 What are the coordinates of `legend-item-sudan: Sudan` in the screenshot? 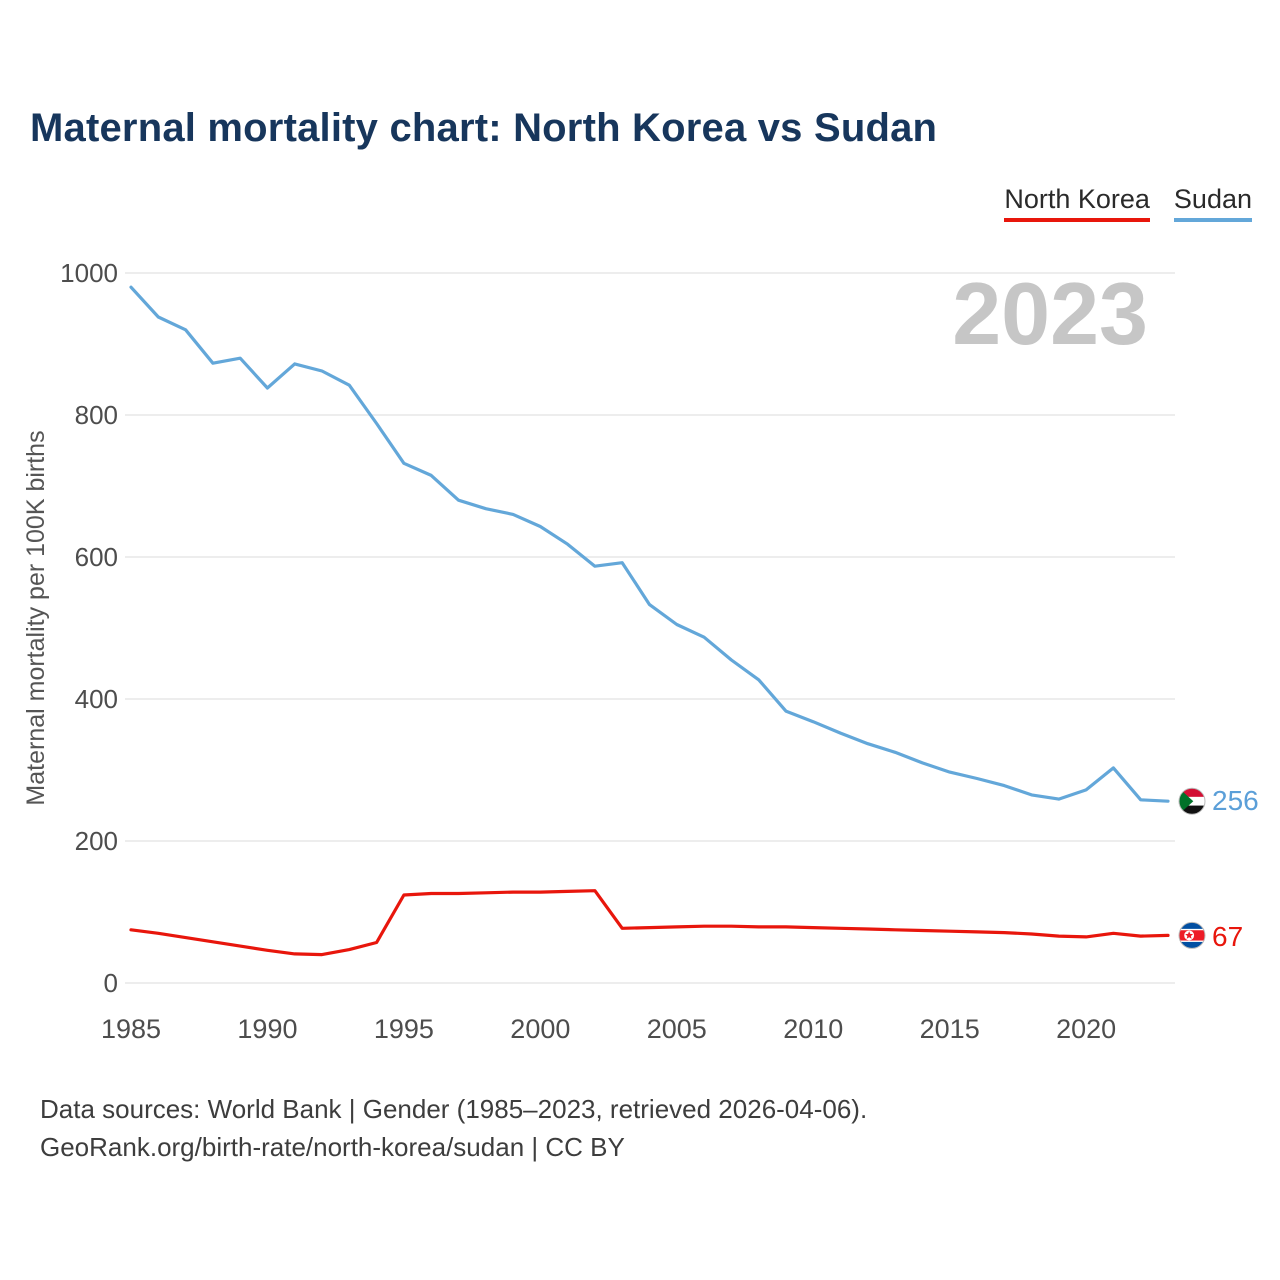 It's located at (1212, 203).